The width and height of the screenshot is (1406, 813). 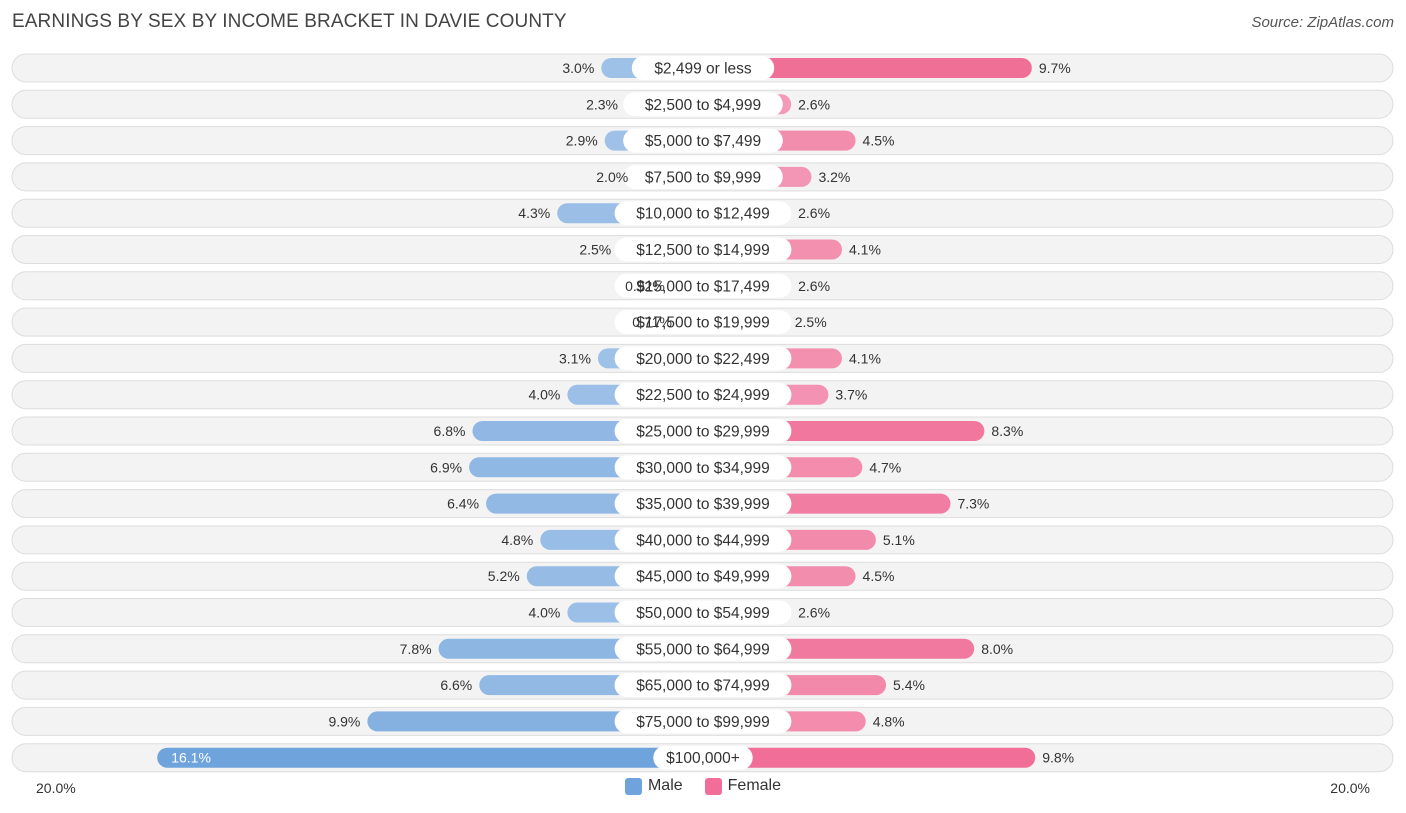 I want to click on legend-label-female: Female, so click(x=754, y=785).